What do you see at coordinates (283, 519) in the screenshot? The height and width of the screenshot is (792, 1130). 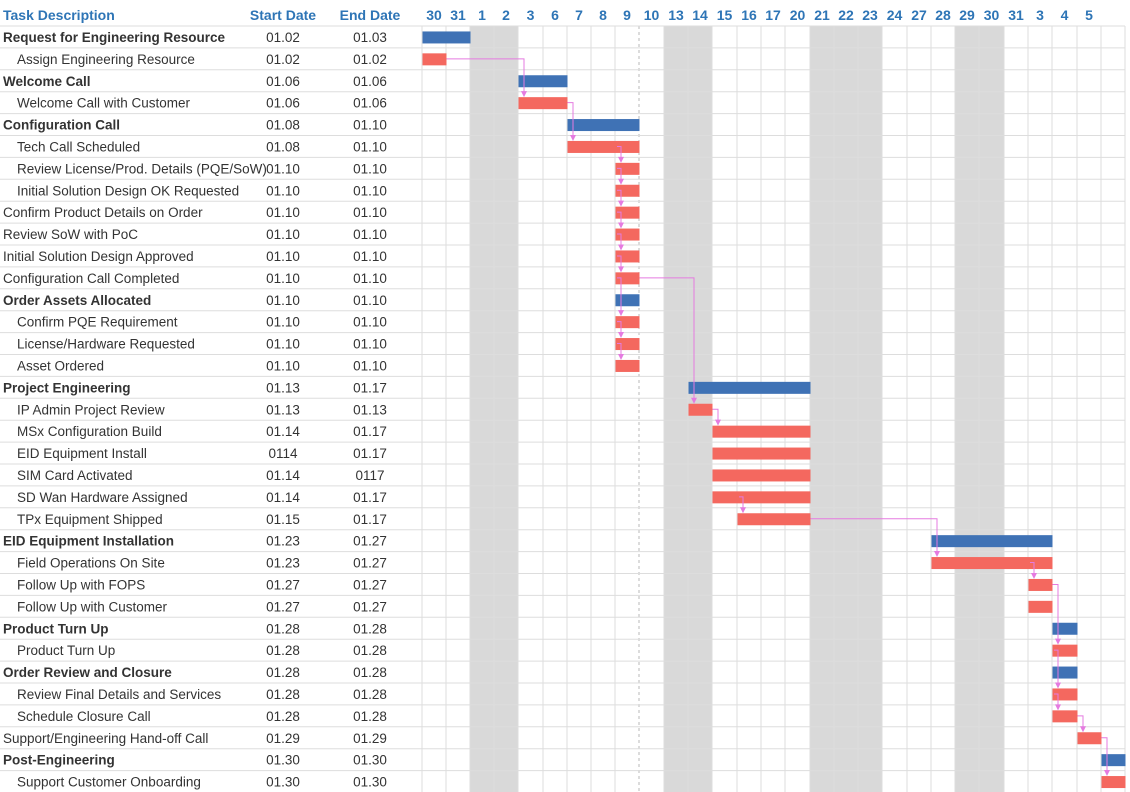 I see `start-date: 01.15` at bounding box center [283, 519].